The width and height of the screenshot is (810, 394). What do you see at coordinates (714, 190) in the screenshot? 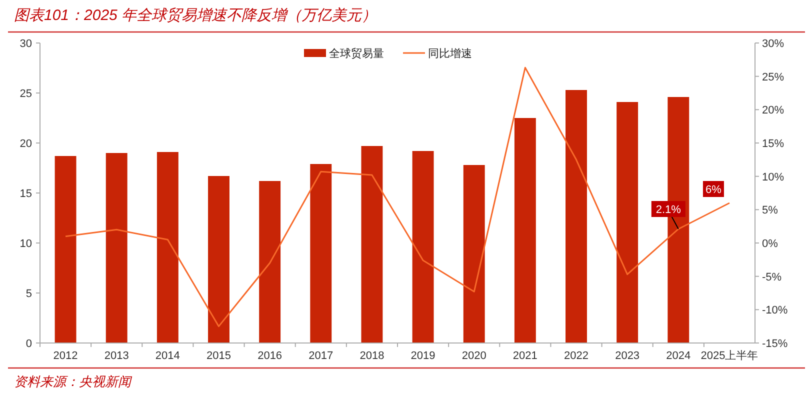
I see `data-label: 6%` at bounding box center [714, 190].